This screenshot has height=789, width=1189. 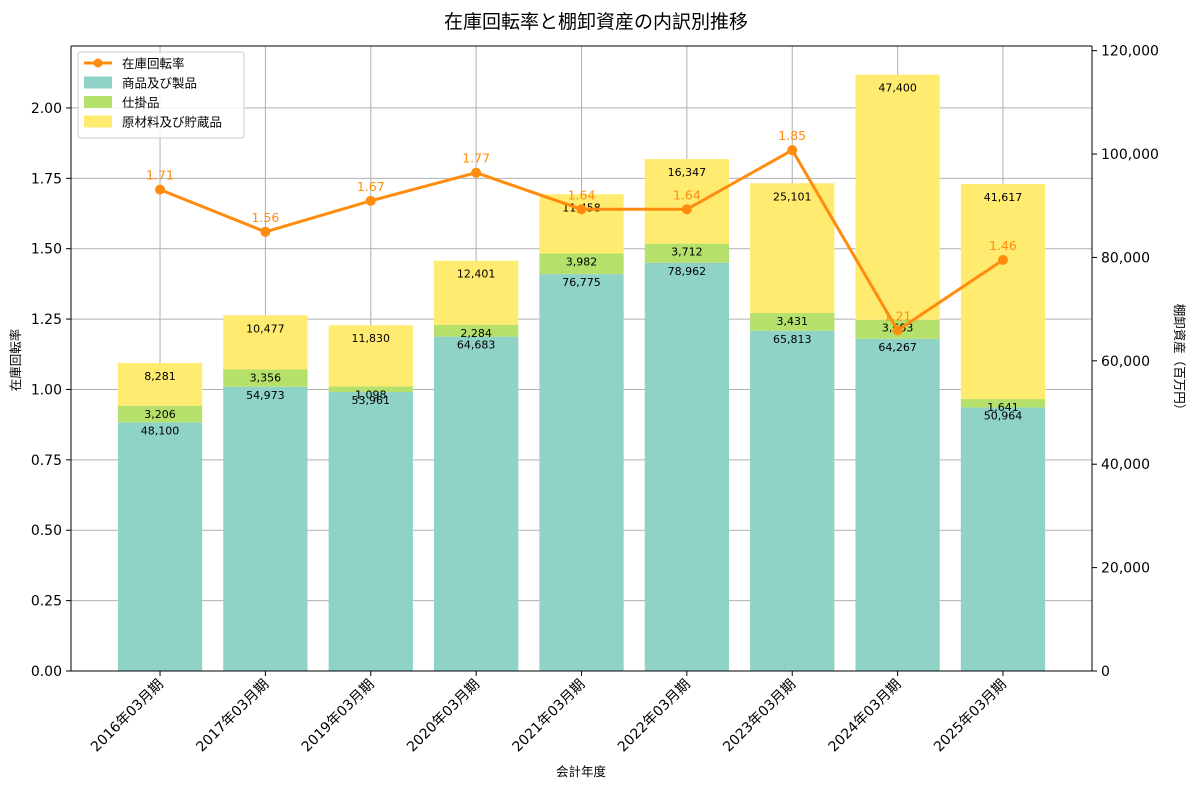 What do you see at coordinates (46, 390) in the screenshot?
I see `y-left-tick-label: 1.00` at bounding box center [46, 390].